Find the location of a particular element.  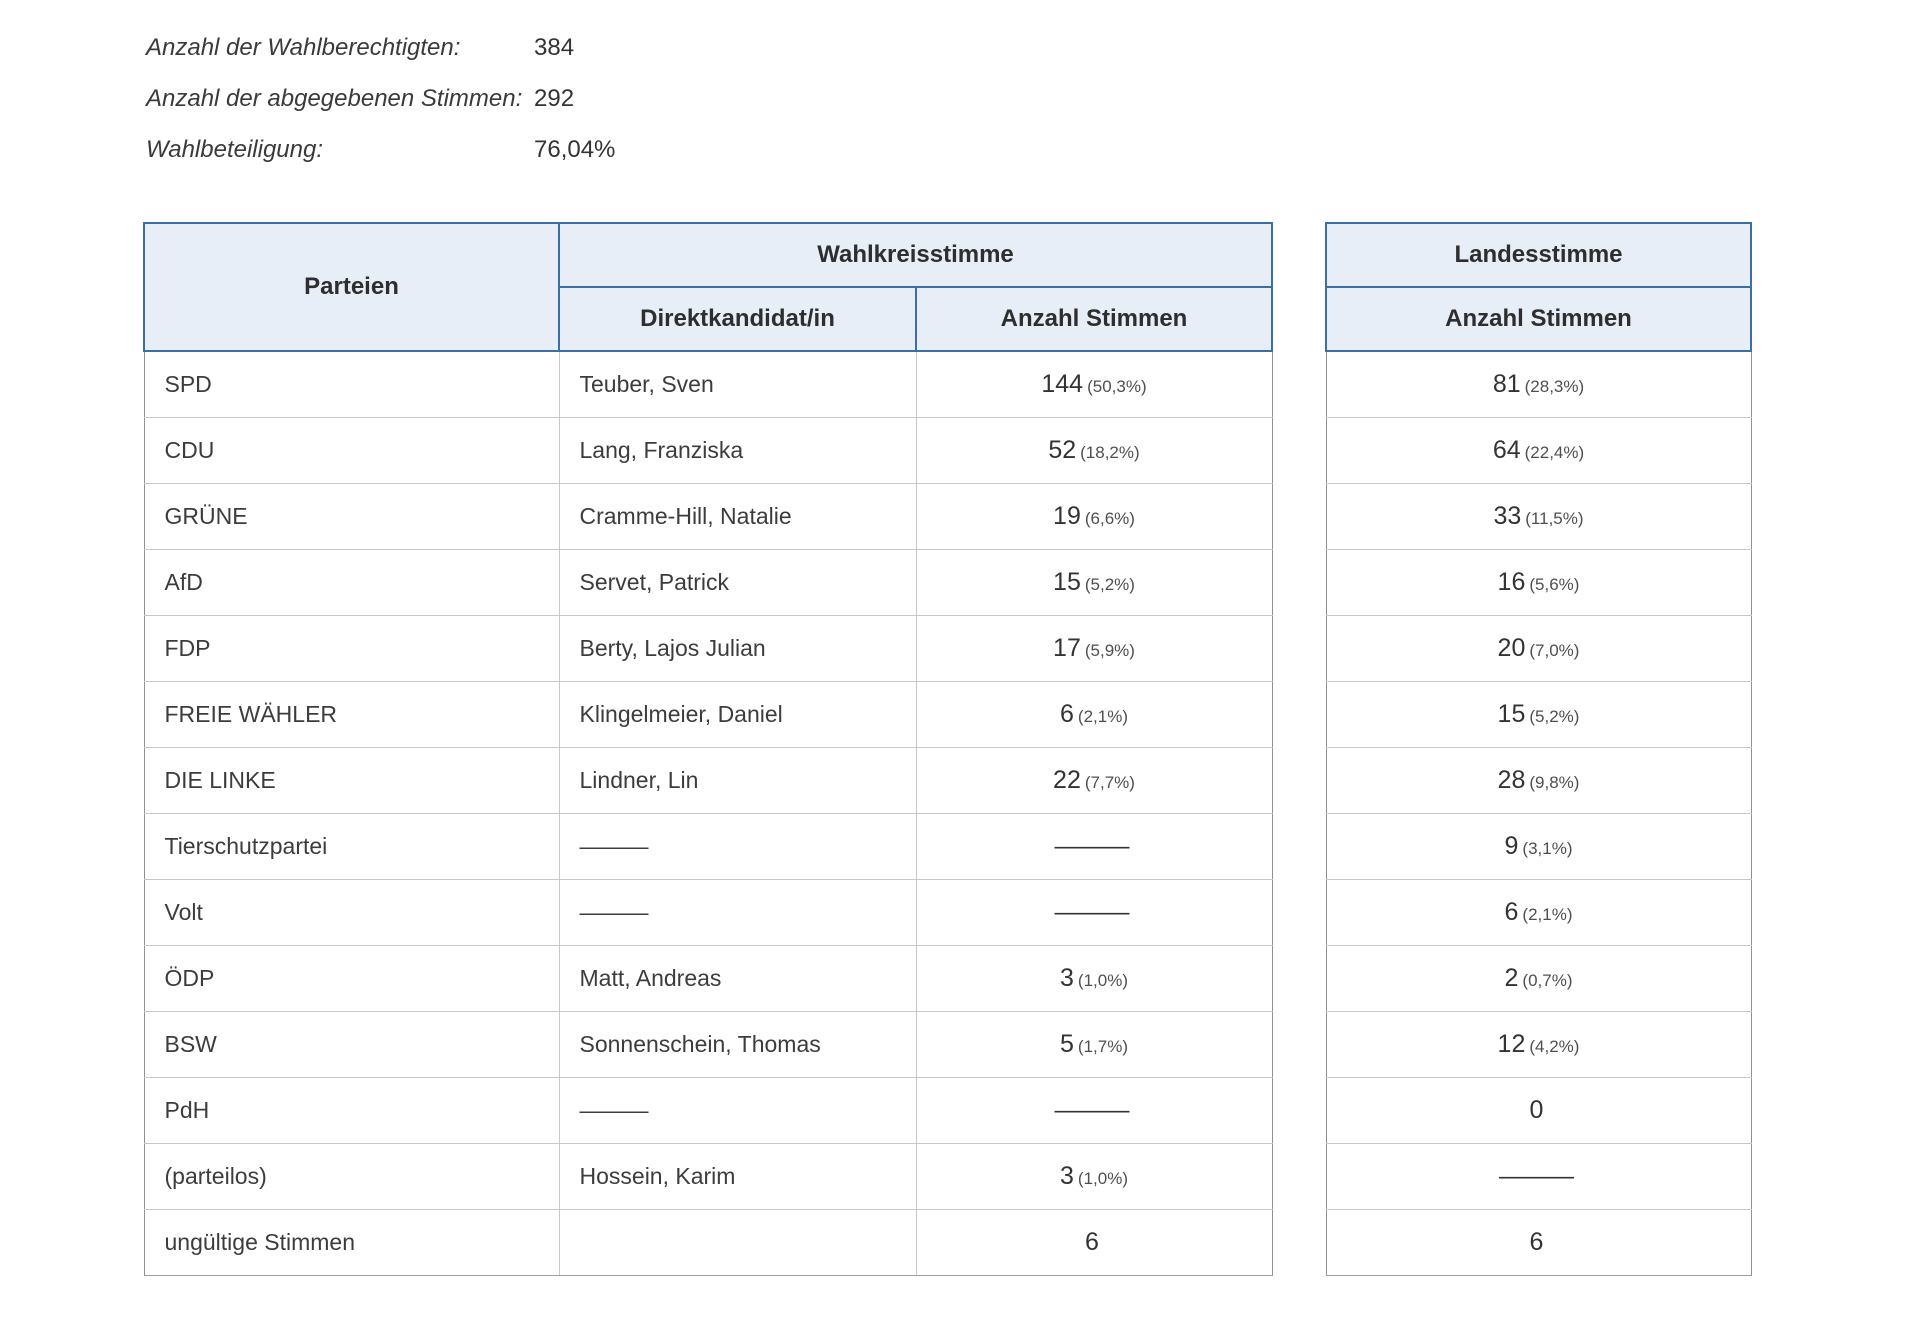

wk-vote-percent: (5,2%) is located at coordinates (1109, 584).